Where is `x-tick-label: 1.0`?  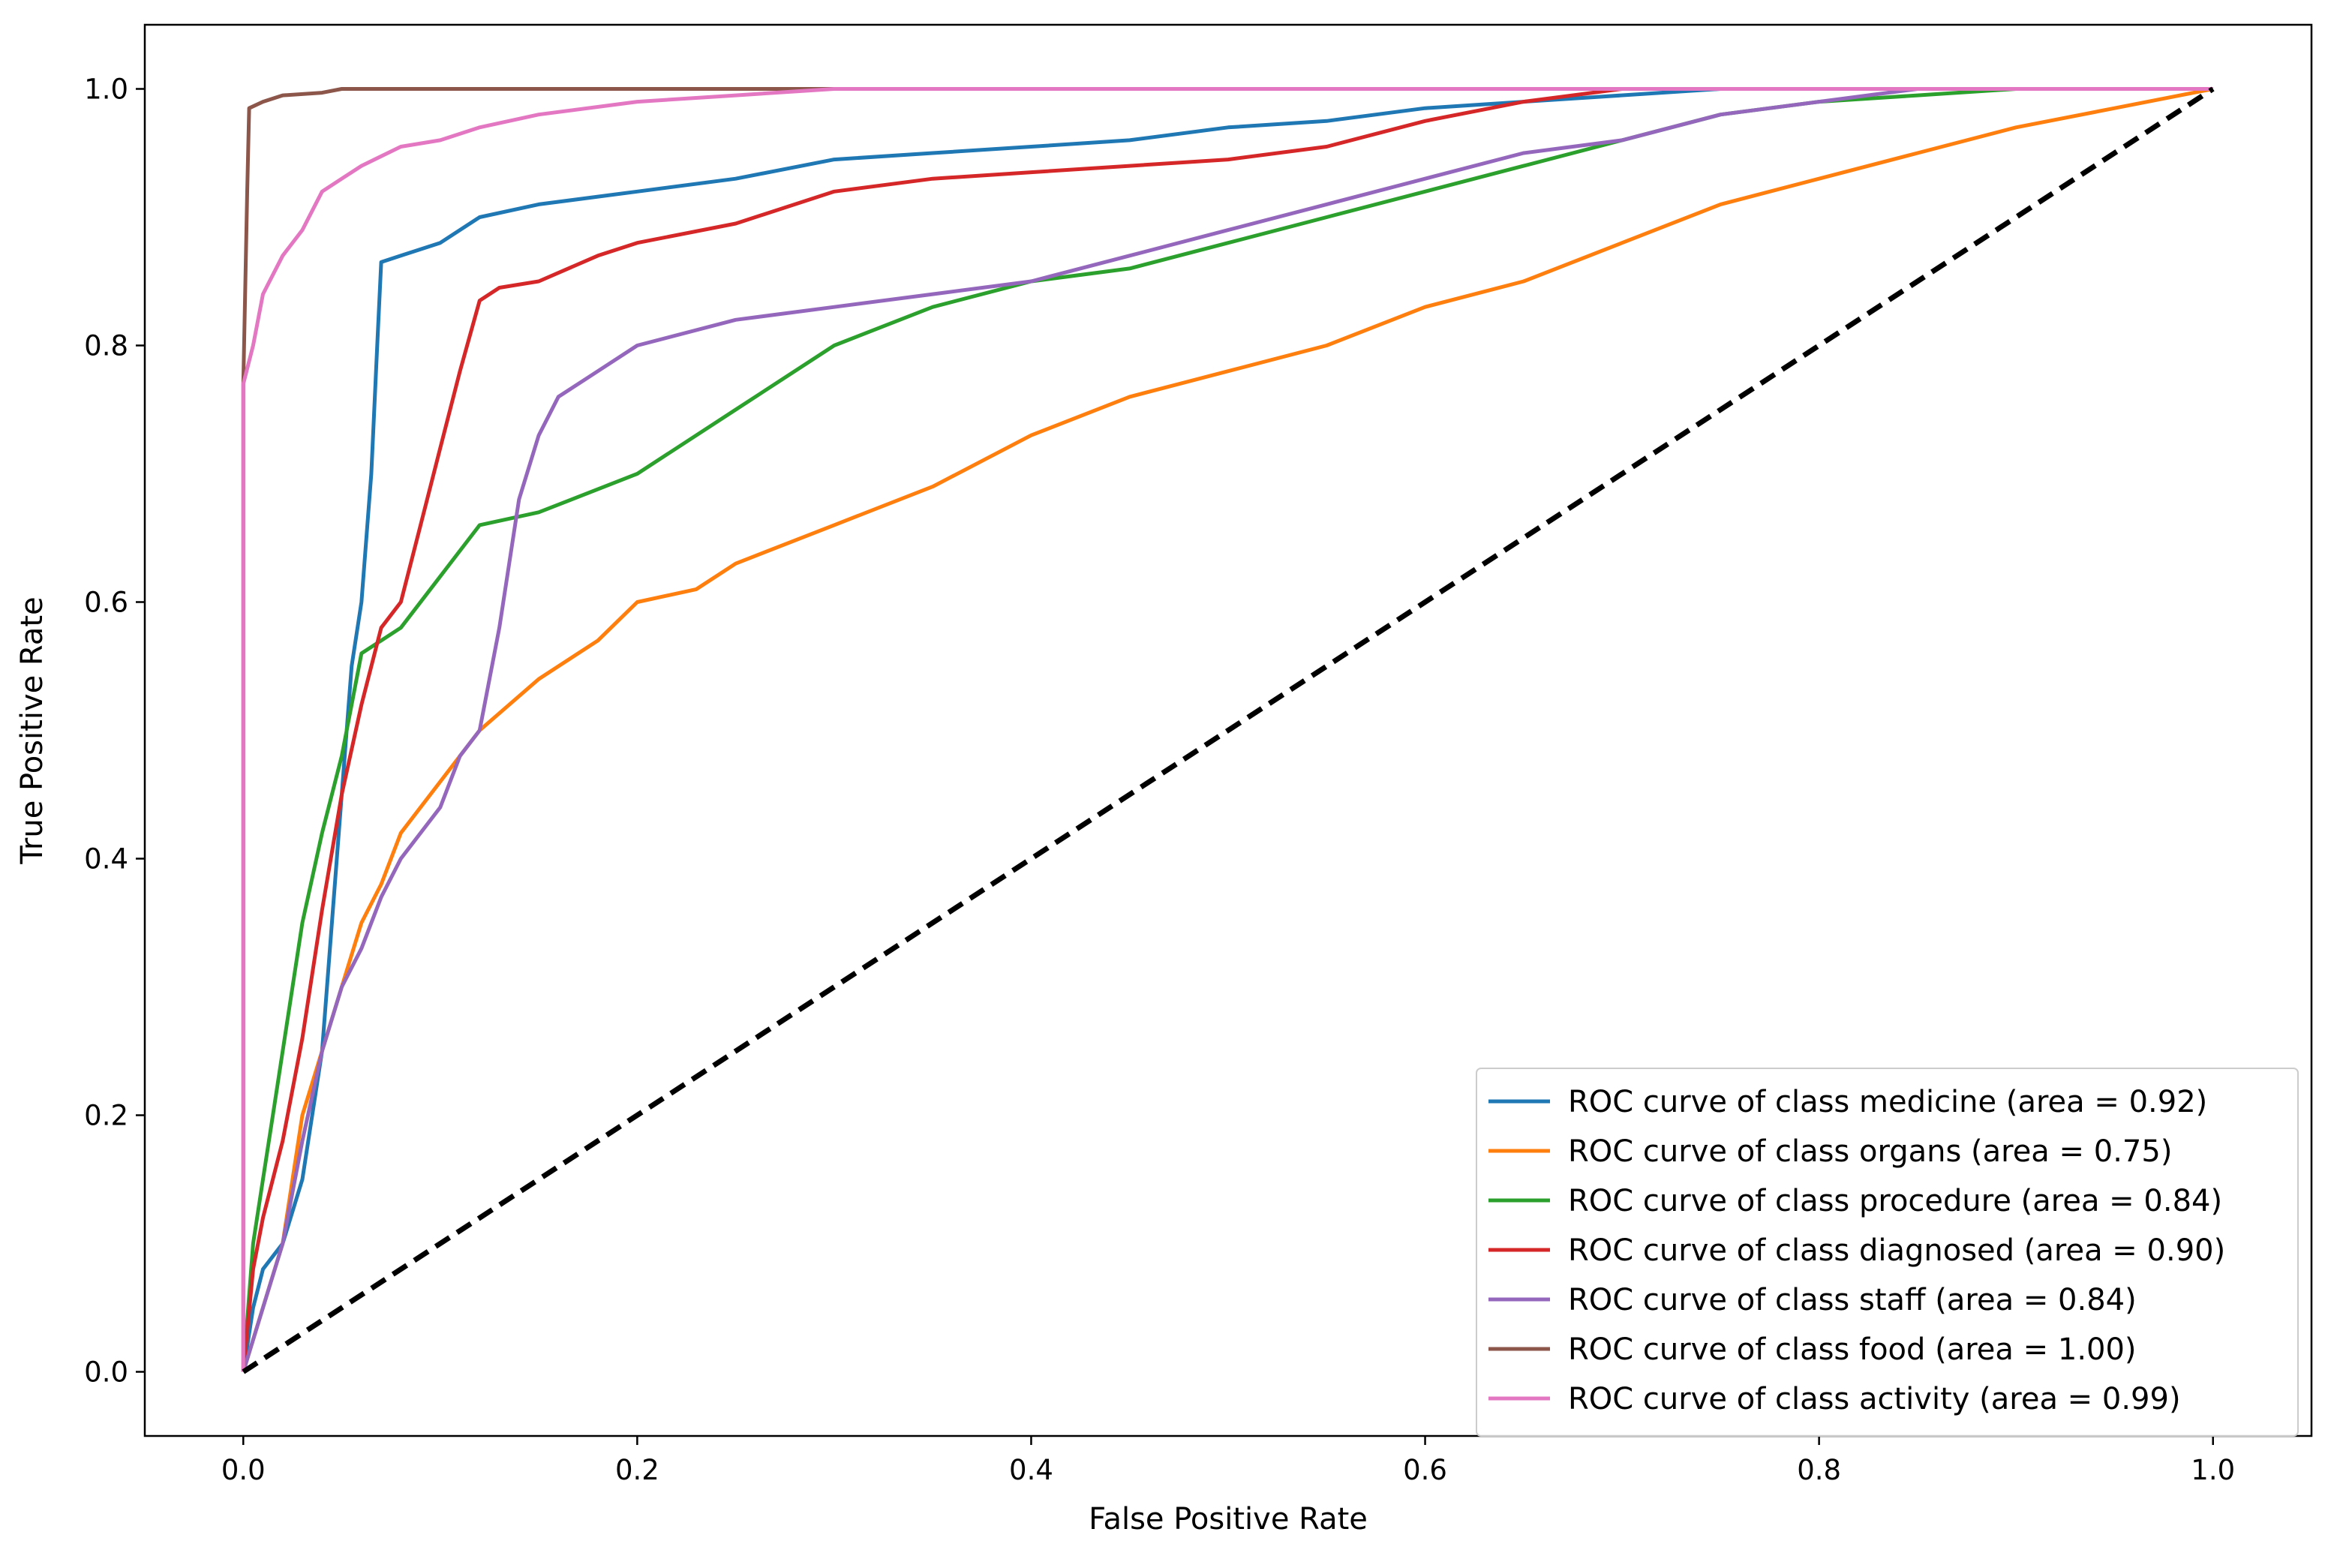
x-tick-label: 1.0 is located at coordinates (2213, 1470).